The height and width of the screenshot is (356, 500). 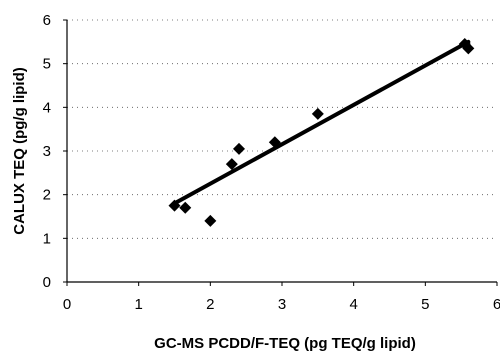 I want to click on y-tick-label-2: 2, so click(x=47, y=195).